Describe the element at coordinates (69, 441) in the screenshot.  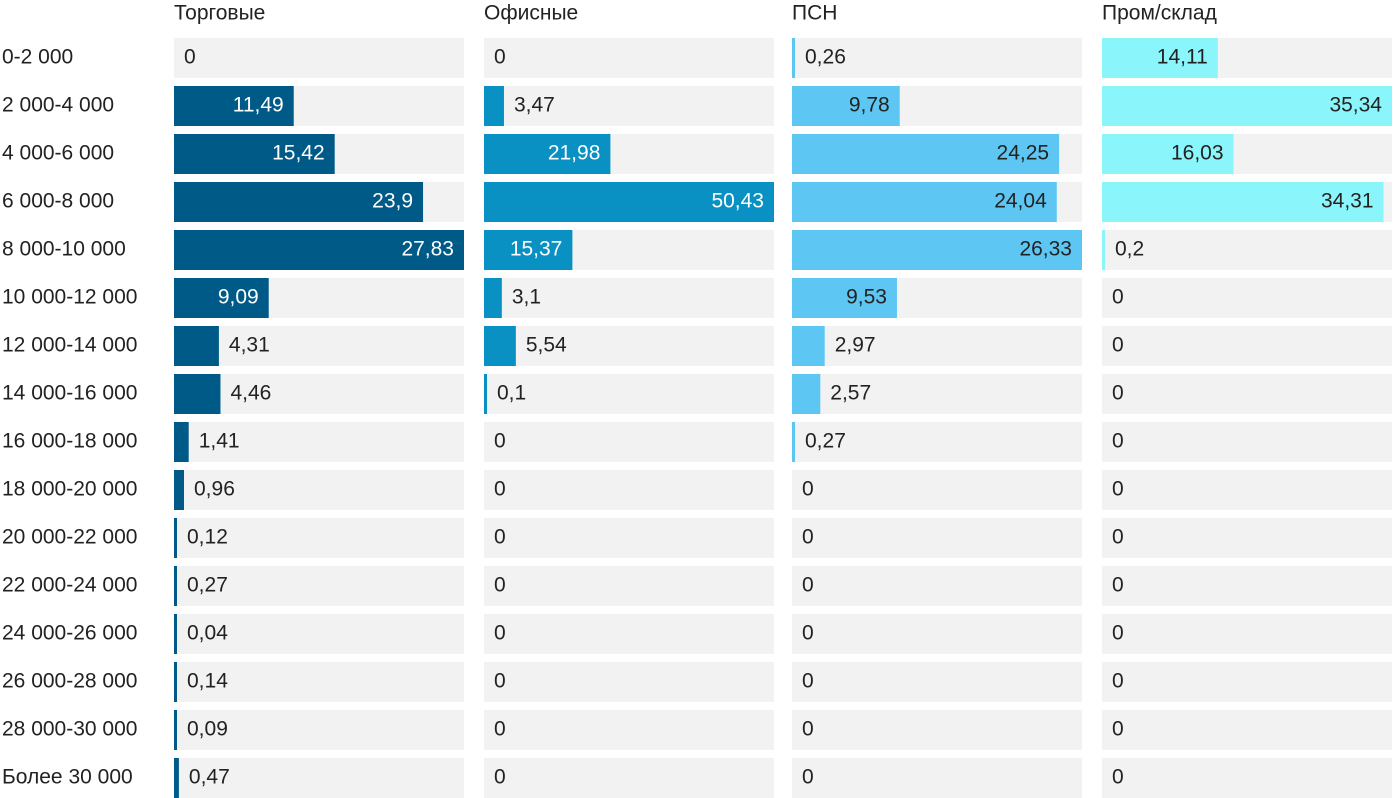
I see `category-label: 16 000-18 000` at that location.